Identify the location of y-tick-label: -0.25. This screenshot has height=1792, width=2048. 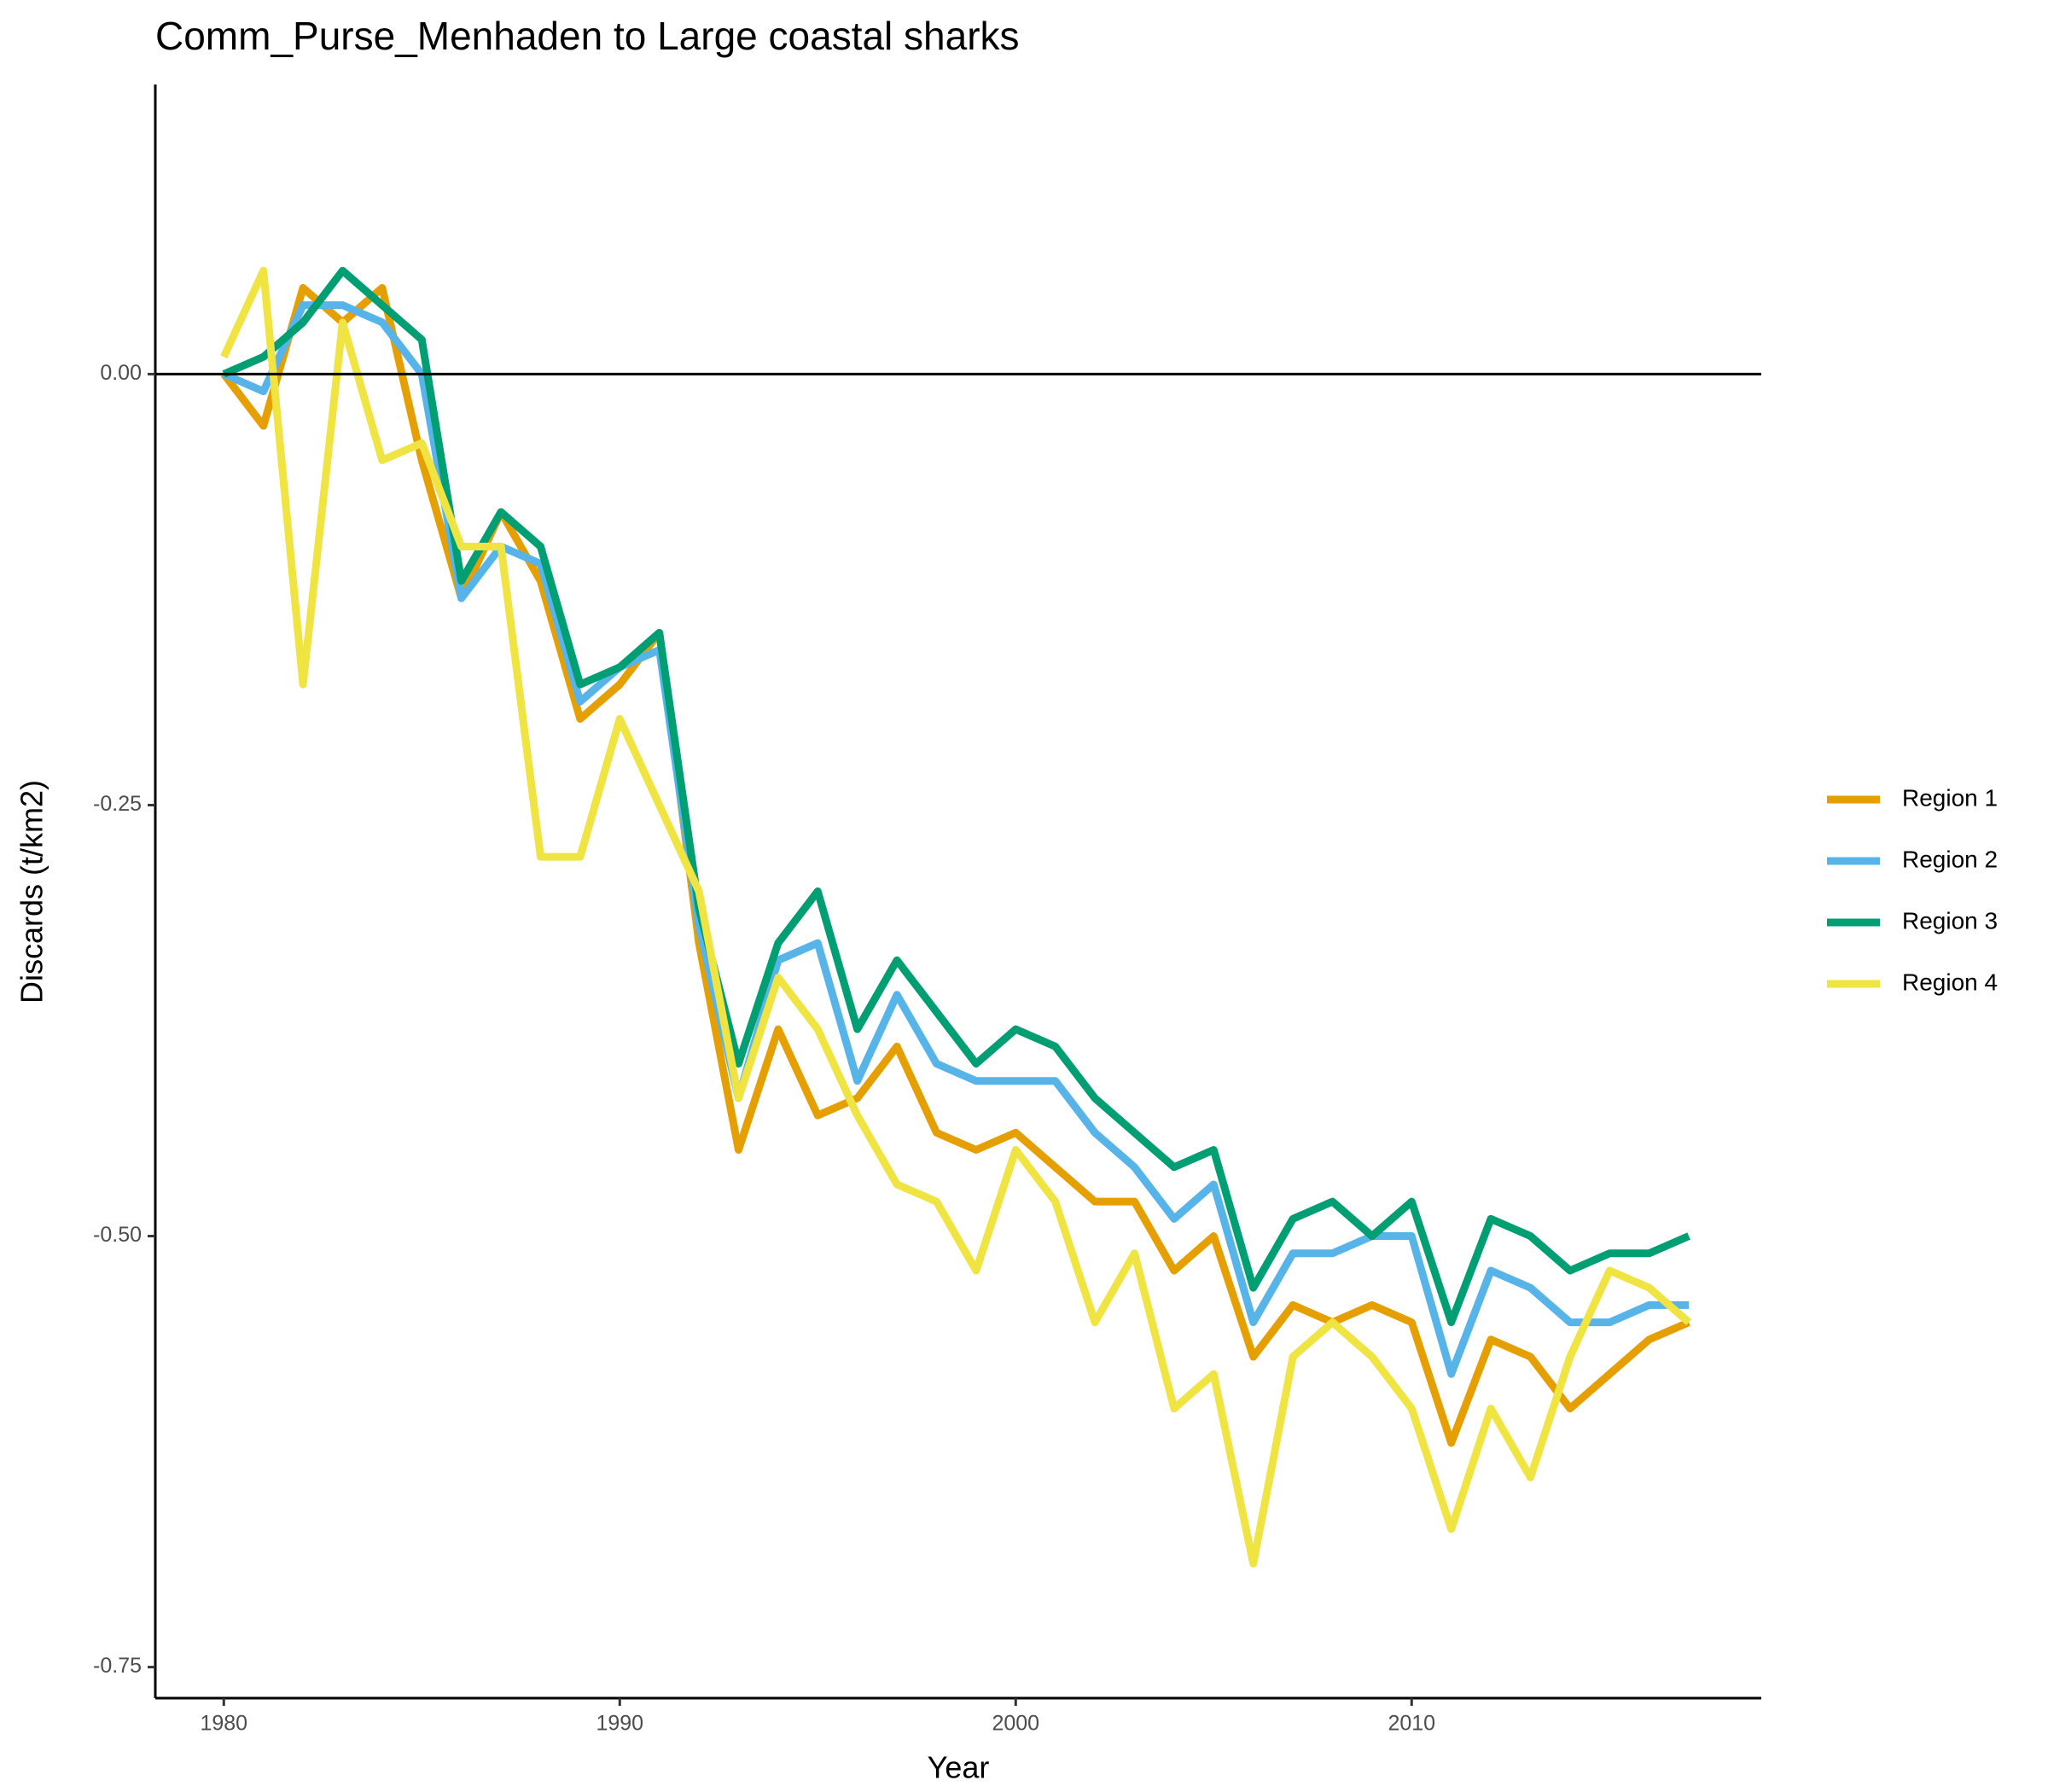
(118, 804).